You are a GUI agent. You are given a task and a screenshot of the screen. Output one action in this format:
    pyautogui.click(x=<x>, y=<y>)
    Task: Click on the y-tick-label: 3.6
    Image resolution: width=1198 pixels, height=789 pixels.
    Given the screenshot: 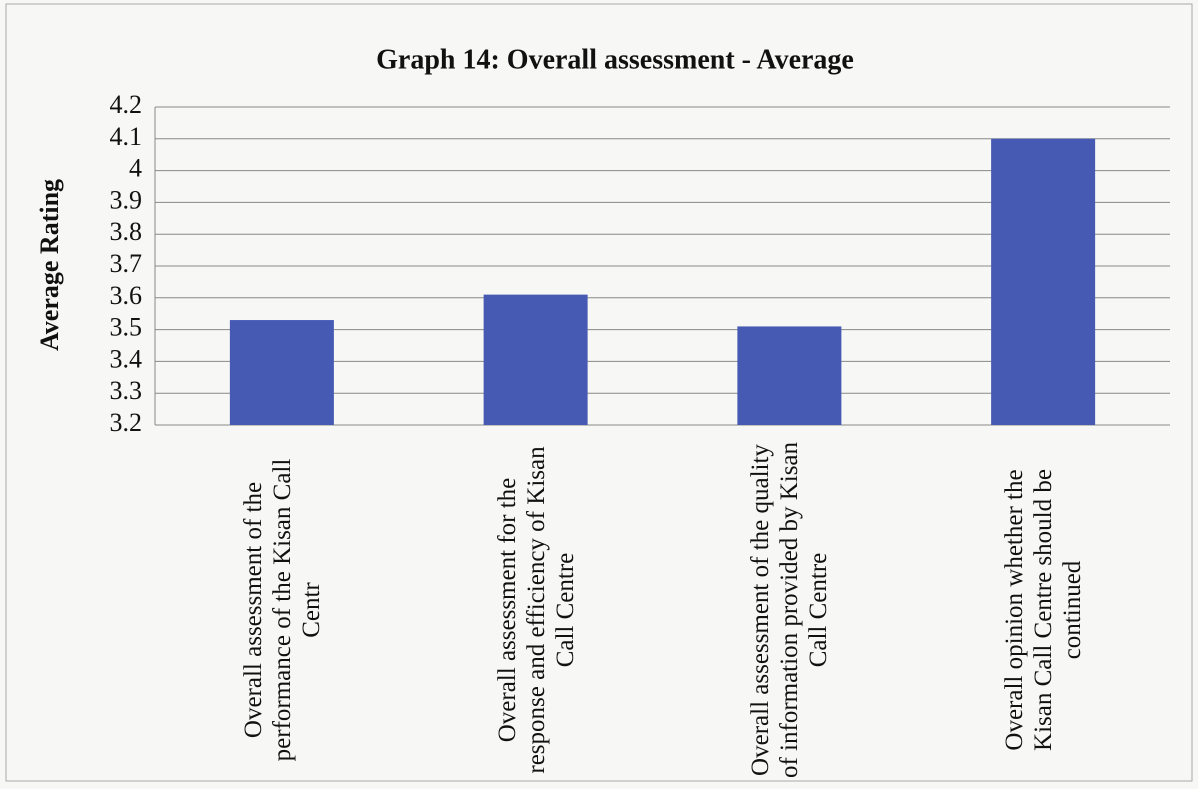 What is the action you would take?
    pyautogui.click(x=126, y=295)
    